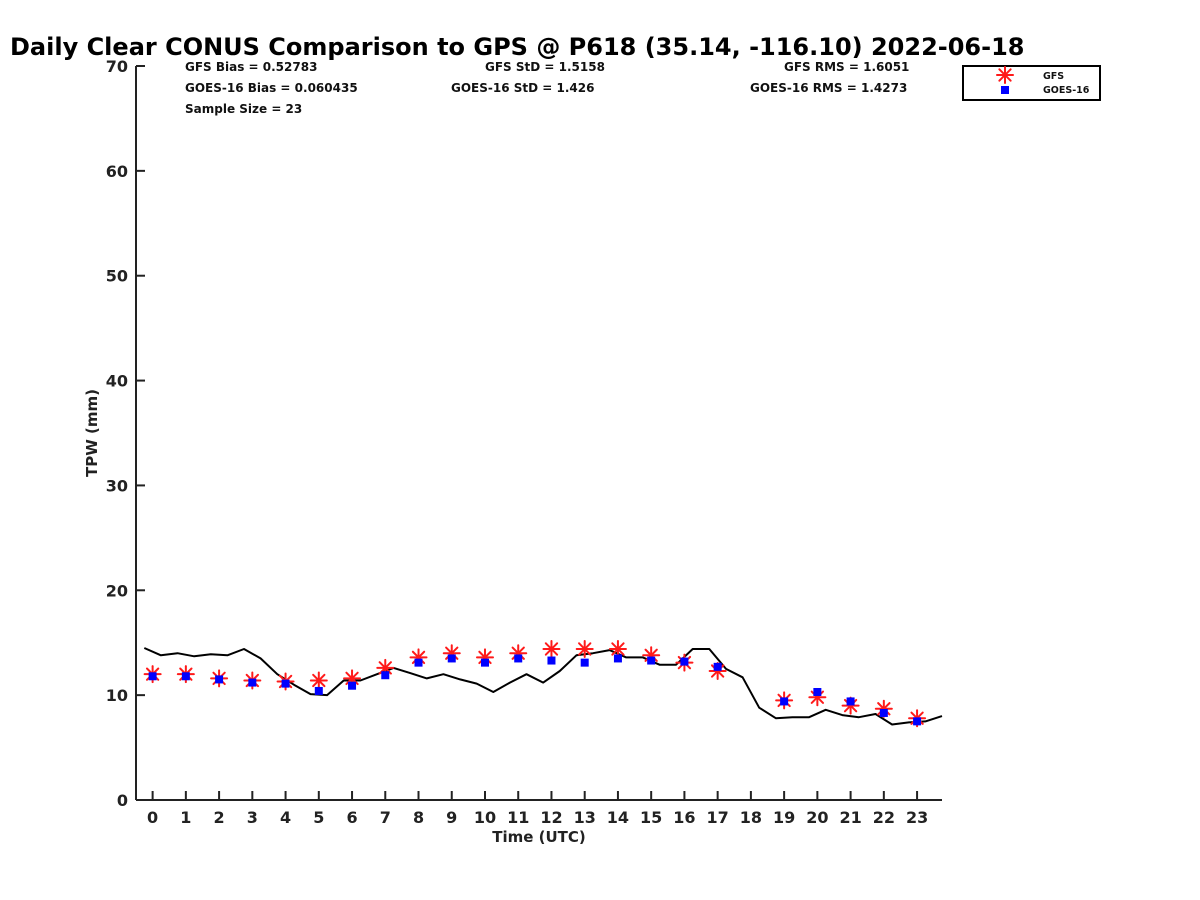  What do you see at coordinates (117, 66) in the screenshot?
I see `y-tick-label: 70` at bounding box center [117, 66].